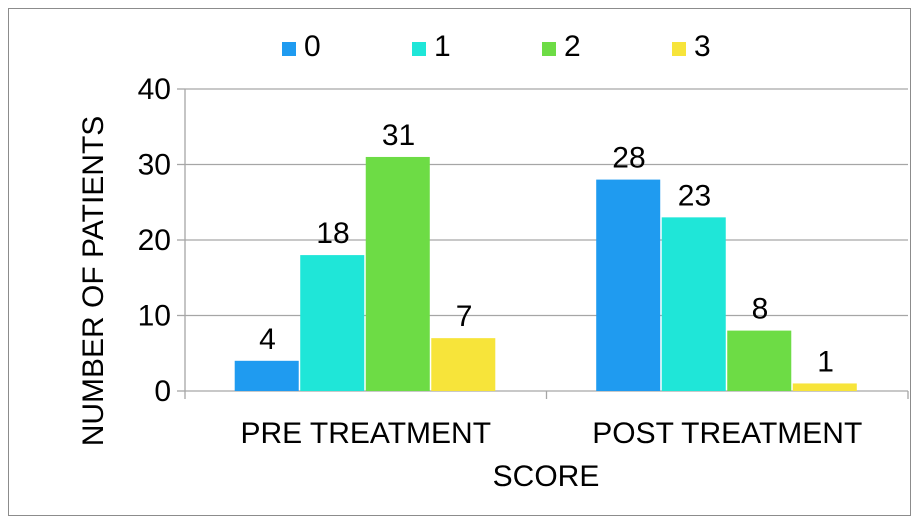 This screenshot has height=526, width=923. Describe the element at coordinates (162, 391) in the screenshot. I see `y-tick-label: 0` at that location.